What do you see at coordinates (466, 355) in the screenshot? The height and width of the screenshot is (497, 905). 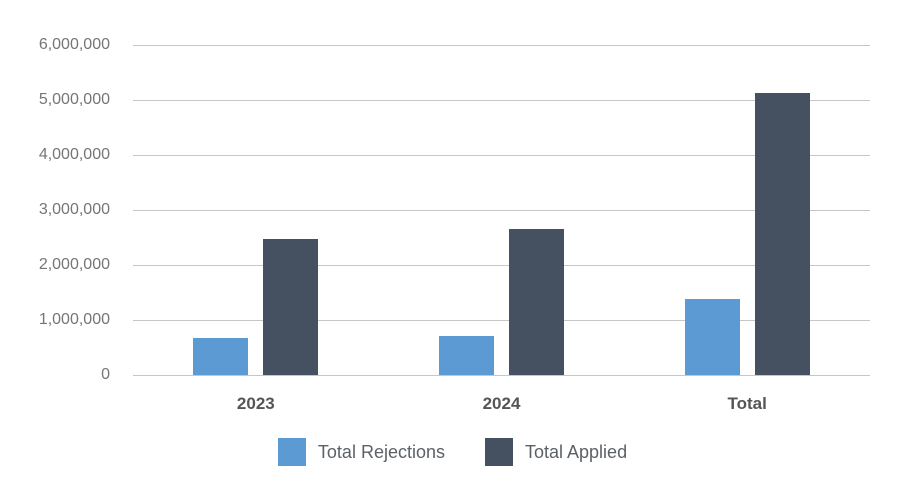 I see `bar-total-rejections-2024` at bounding box center [466, 355].